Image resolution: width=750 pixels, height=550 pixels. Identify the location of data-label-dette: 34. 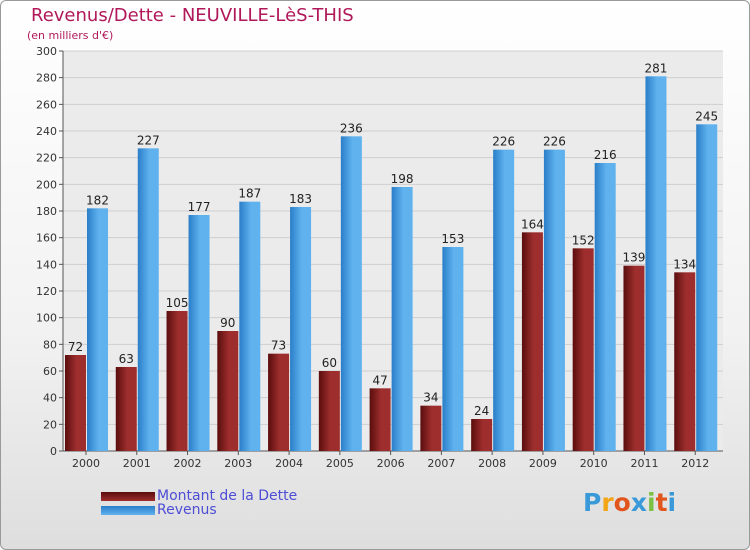
(430, 398).